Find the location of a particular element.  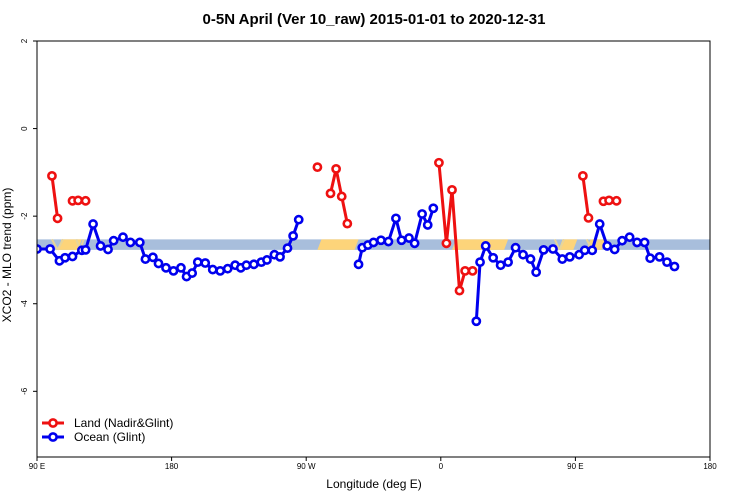

y-tick-label-4: -6 is located at coordinates (24, 391).